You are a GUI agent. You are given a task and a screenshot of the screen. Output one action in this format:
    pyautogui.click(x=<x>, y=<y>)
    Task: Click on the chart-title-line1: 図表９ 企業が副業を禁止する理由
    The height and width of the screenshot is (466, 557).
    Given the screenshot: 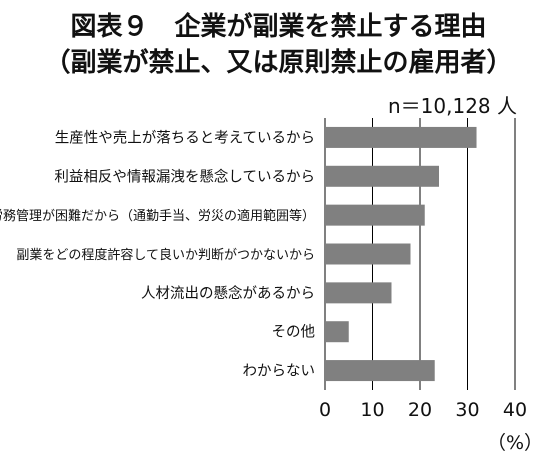 What is the action you would take?
    pyautogui.click(x=278, y=27)
    